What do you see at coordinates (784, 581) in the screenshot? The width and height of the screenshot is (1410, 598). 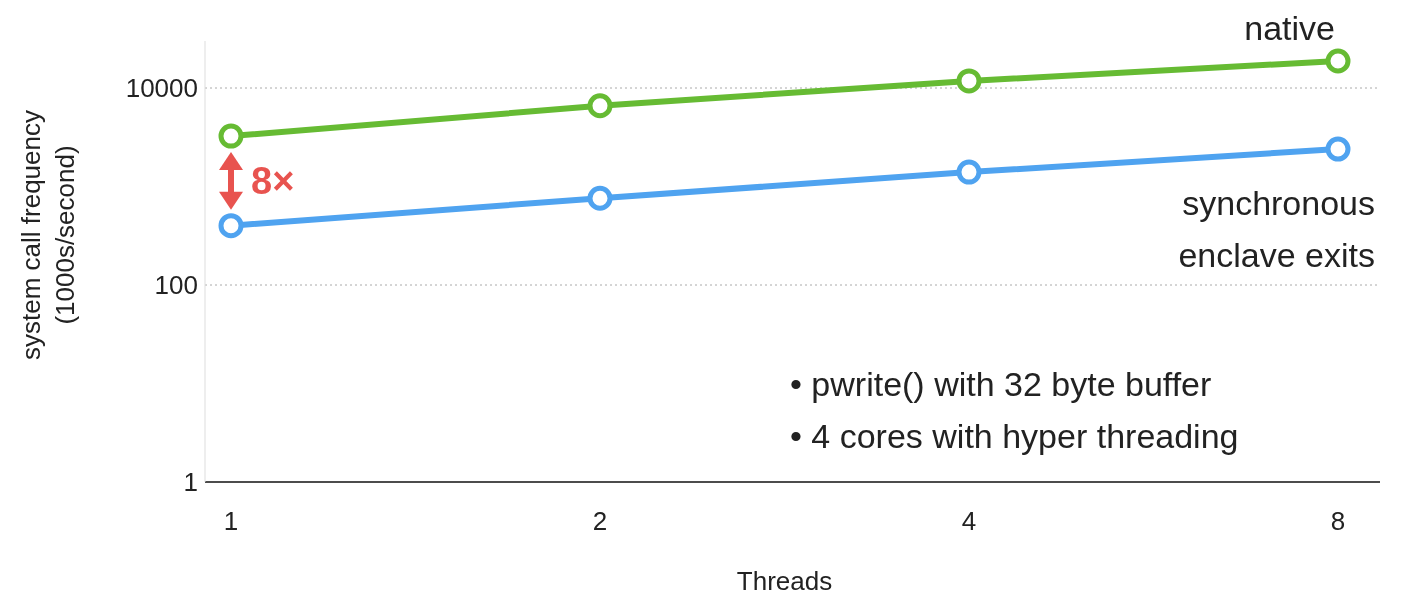 I see `x-axis-title: Threads` at bounding box center [784, 581].